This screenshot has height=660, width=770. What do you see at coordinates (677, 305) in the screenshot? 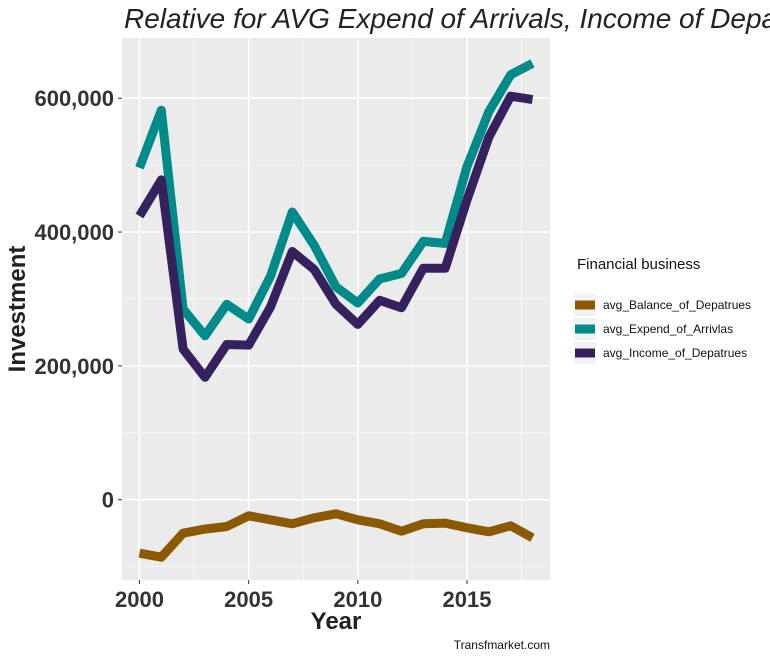
I see `legend-label: avg_Balance_of_Depatrues` at bounding box center [677, 305].